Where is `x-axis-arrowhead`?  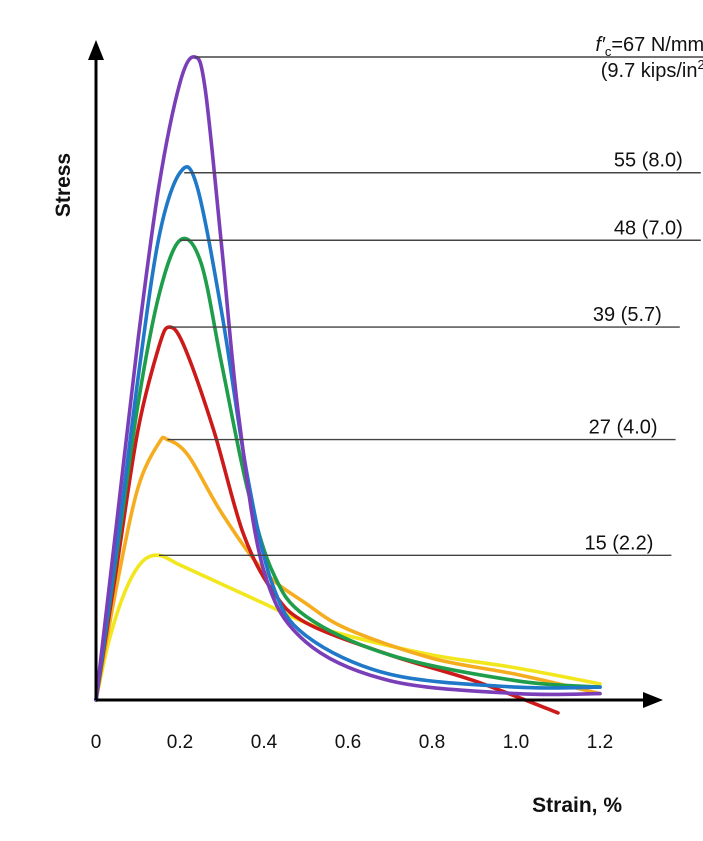 x-axis-arrowhead is located at coordinates (653, 700).